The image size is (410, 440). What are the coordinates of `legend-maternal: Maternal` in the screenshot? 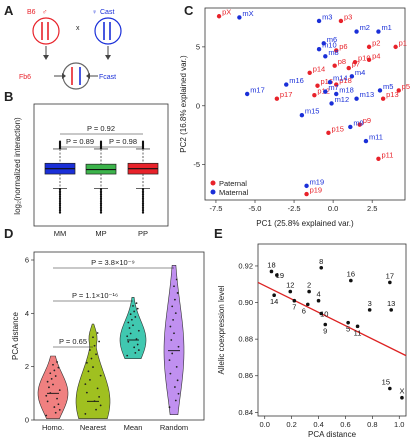 It's located at (234, 192).